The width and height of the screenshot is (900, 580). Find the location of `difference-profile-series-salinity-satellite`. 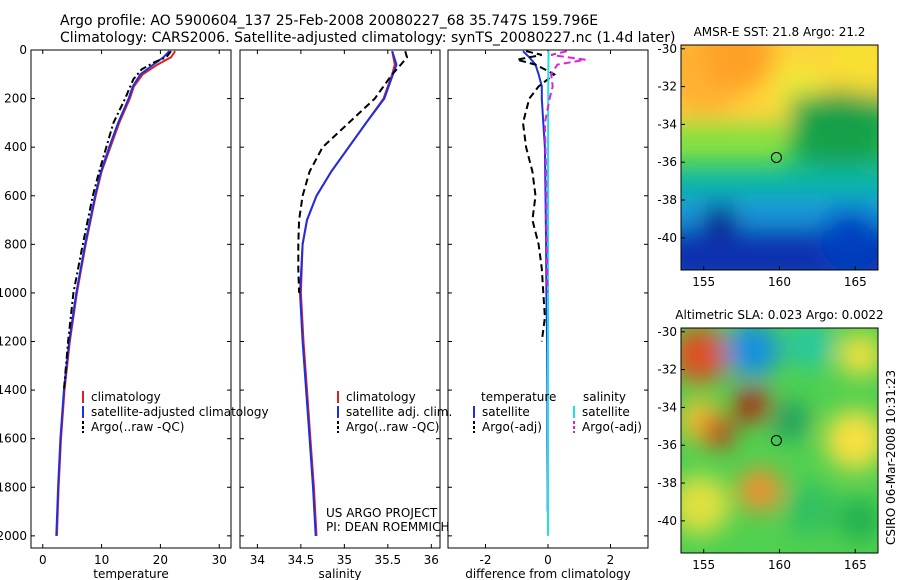

difference-profile-series-salinity-satellite is located at coordinates (548, 293).